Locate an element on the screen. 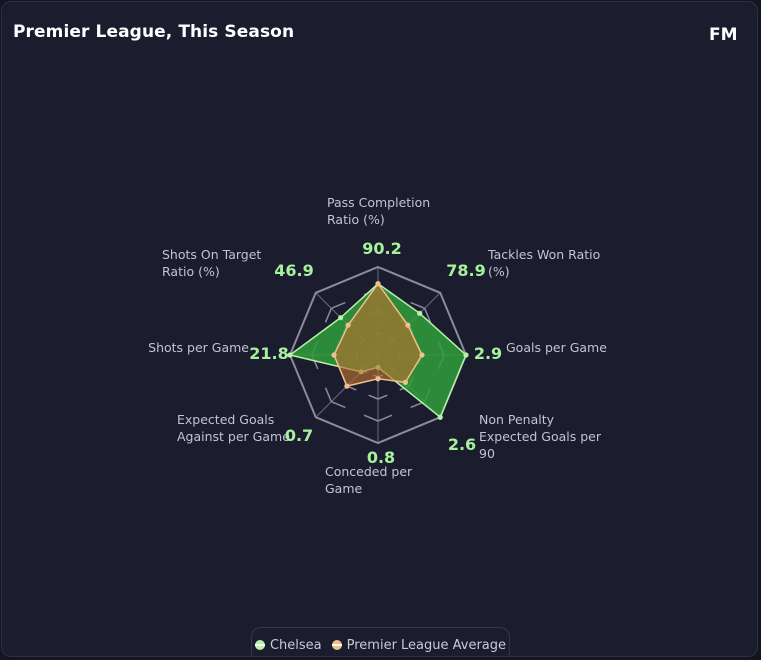 The image size is (761, 660). legend-swatch-league-average is located at coordinates (336, 645).